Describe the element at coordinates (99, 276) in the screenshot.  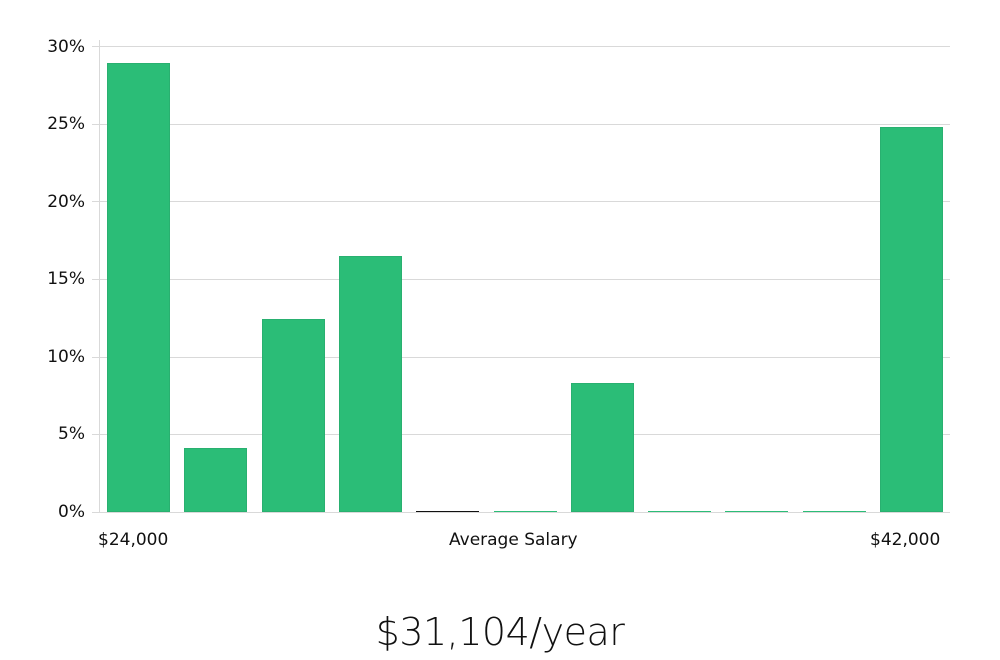
I see `y-axis-line` at that location.